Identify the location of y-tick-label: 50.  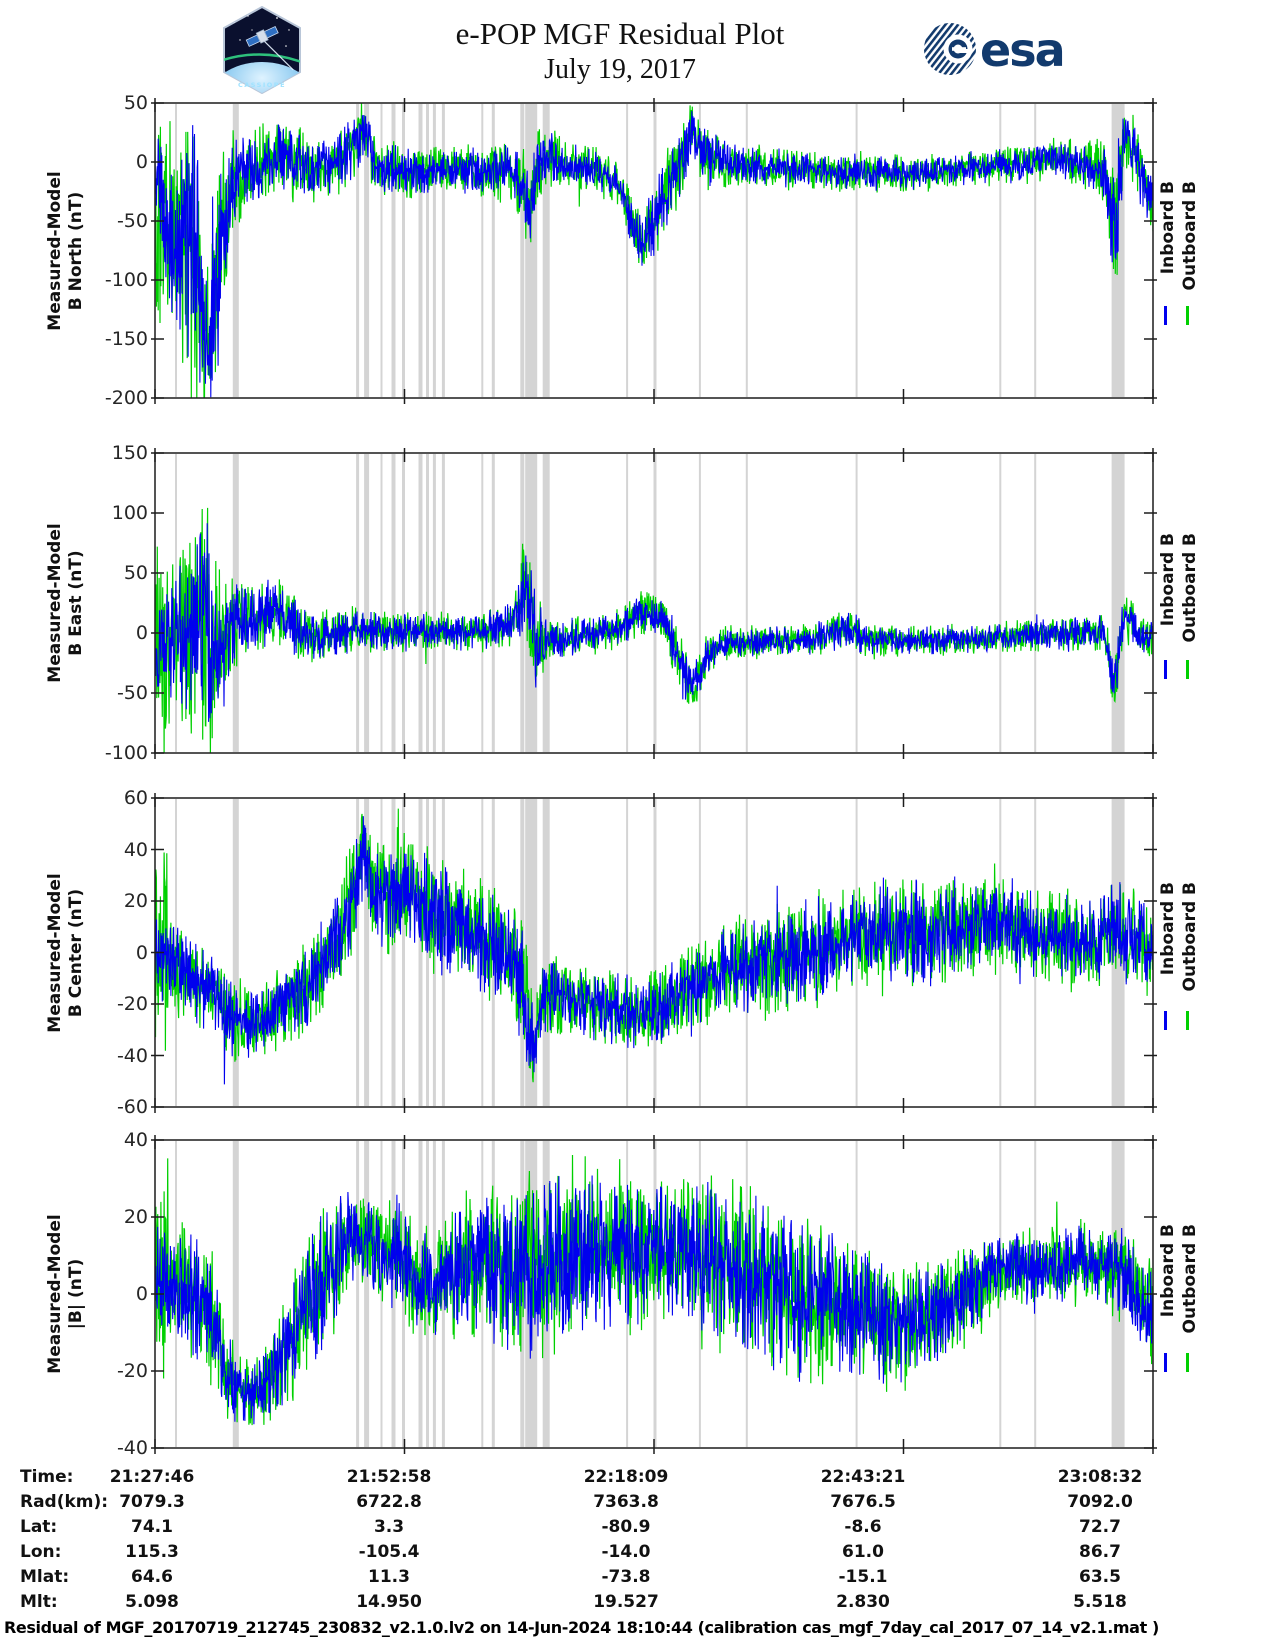
(135, 103).